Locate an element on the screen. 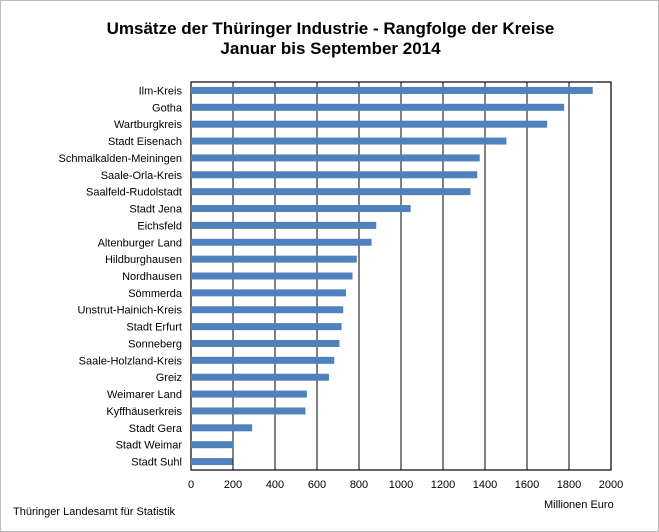  category-label: Kyffhäuserkreis is located at coordinates (144, 412).